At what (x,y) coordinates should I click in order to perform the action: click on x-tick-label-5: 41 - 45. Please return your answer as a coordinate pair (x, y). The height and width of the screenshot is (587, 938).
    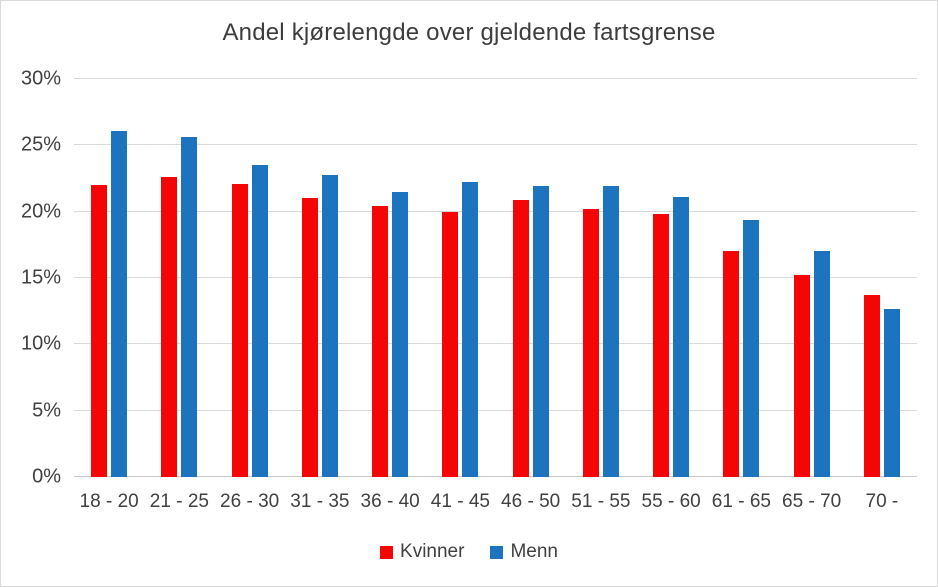
    Looking at the image, I should click on (460, 501).